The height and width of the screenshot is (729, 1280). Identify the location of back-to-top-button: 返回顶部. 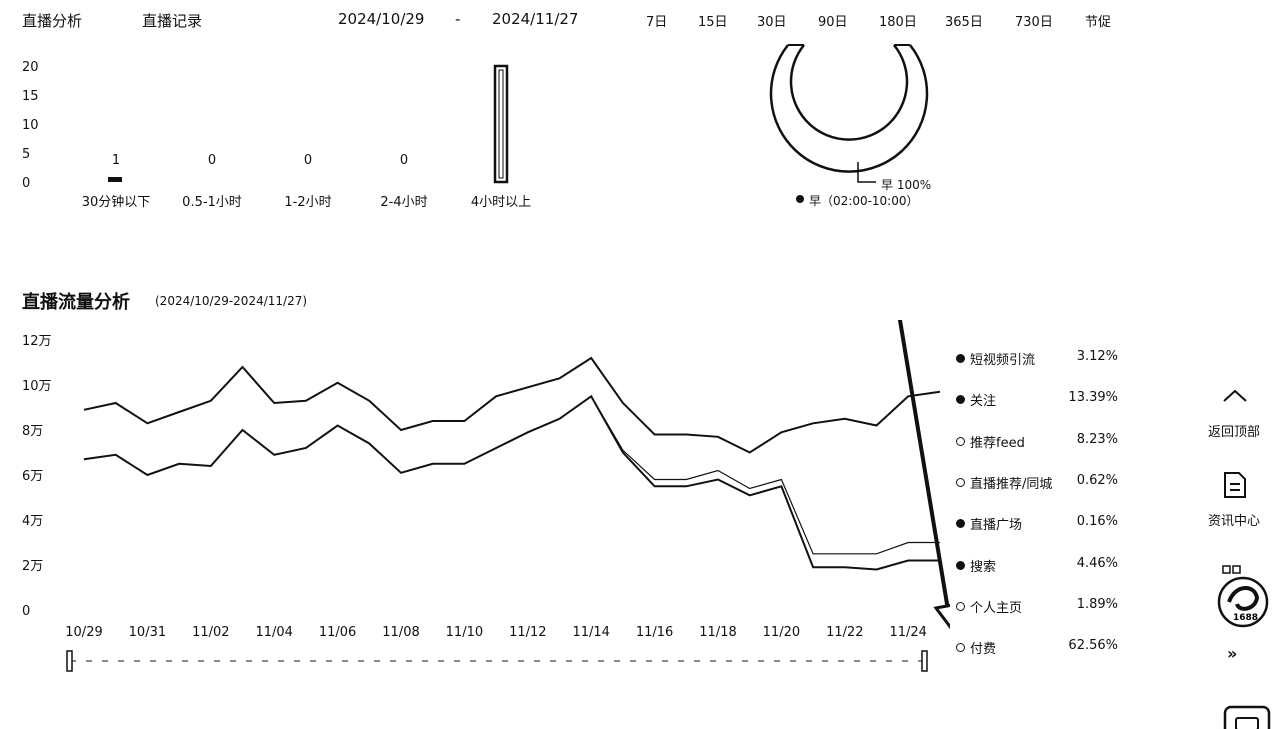
(1233, 432).